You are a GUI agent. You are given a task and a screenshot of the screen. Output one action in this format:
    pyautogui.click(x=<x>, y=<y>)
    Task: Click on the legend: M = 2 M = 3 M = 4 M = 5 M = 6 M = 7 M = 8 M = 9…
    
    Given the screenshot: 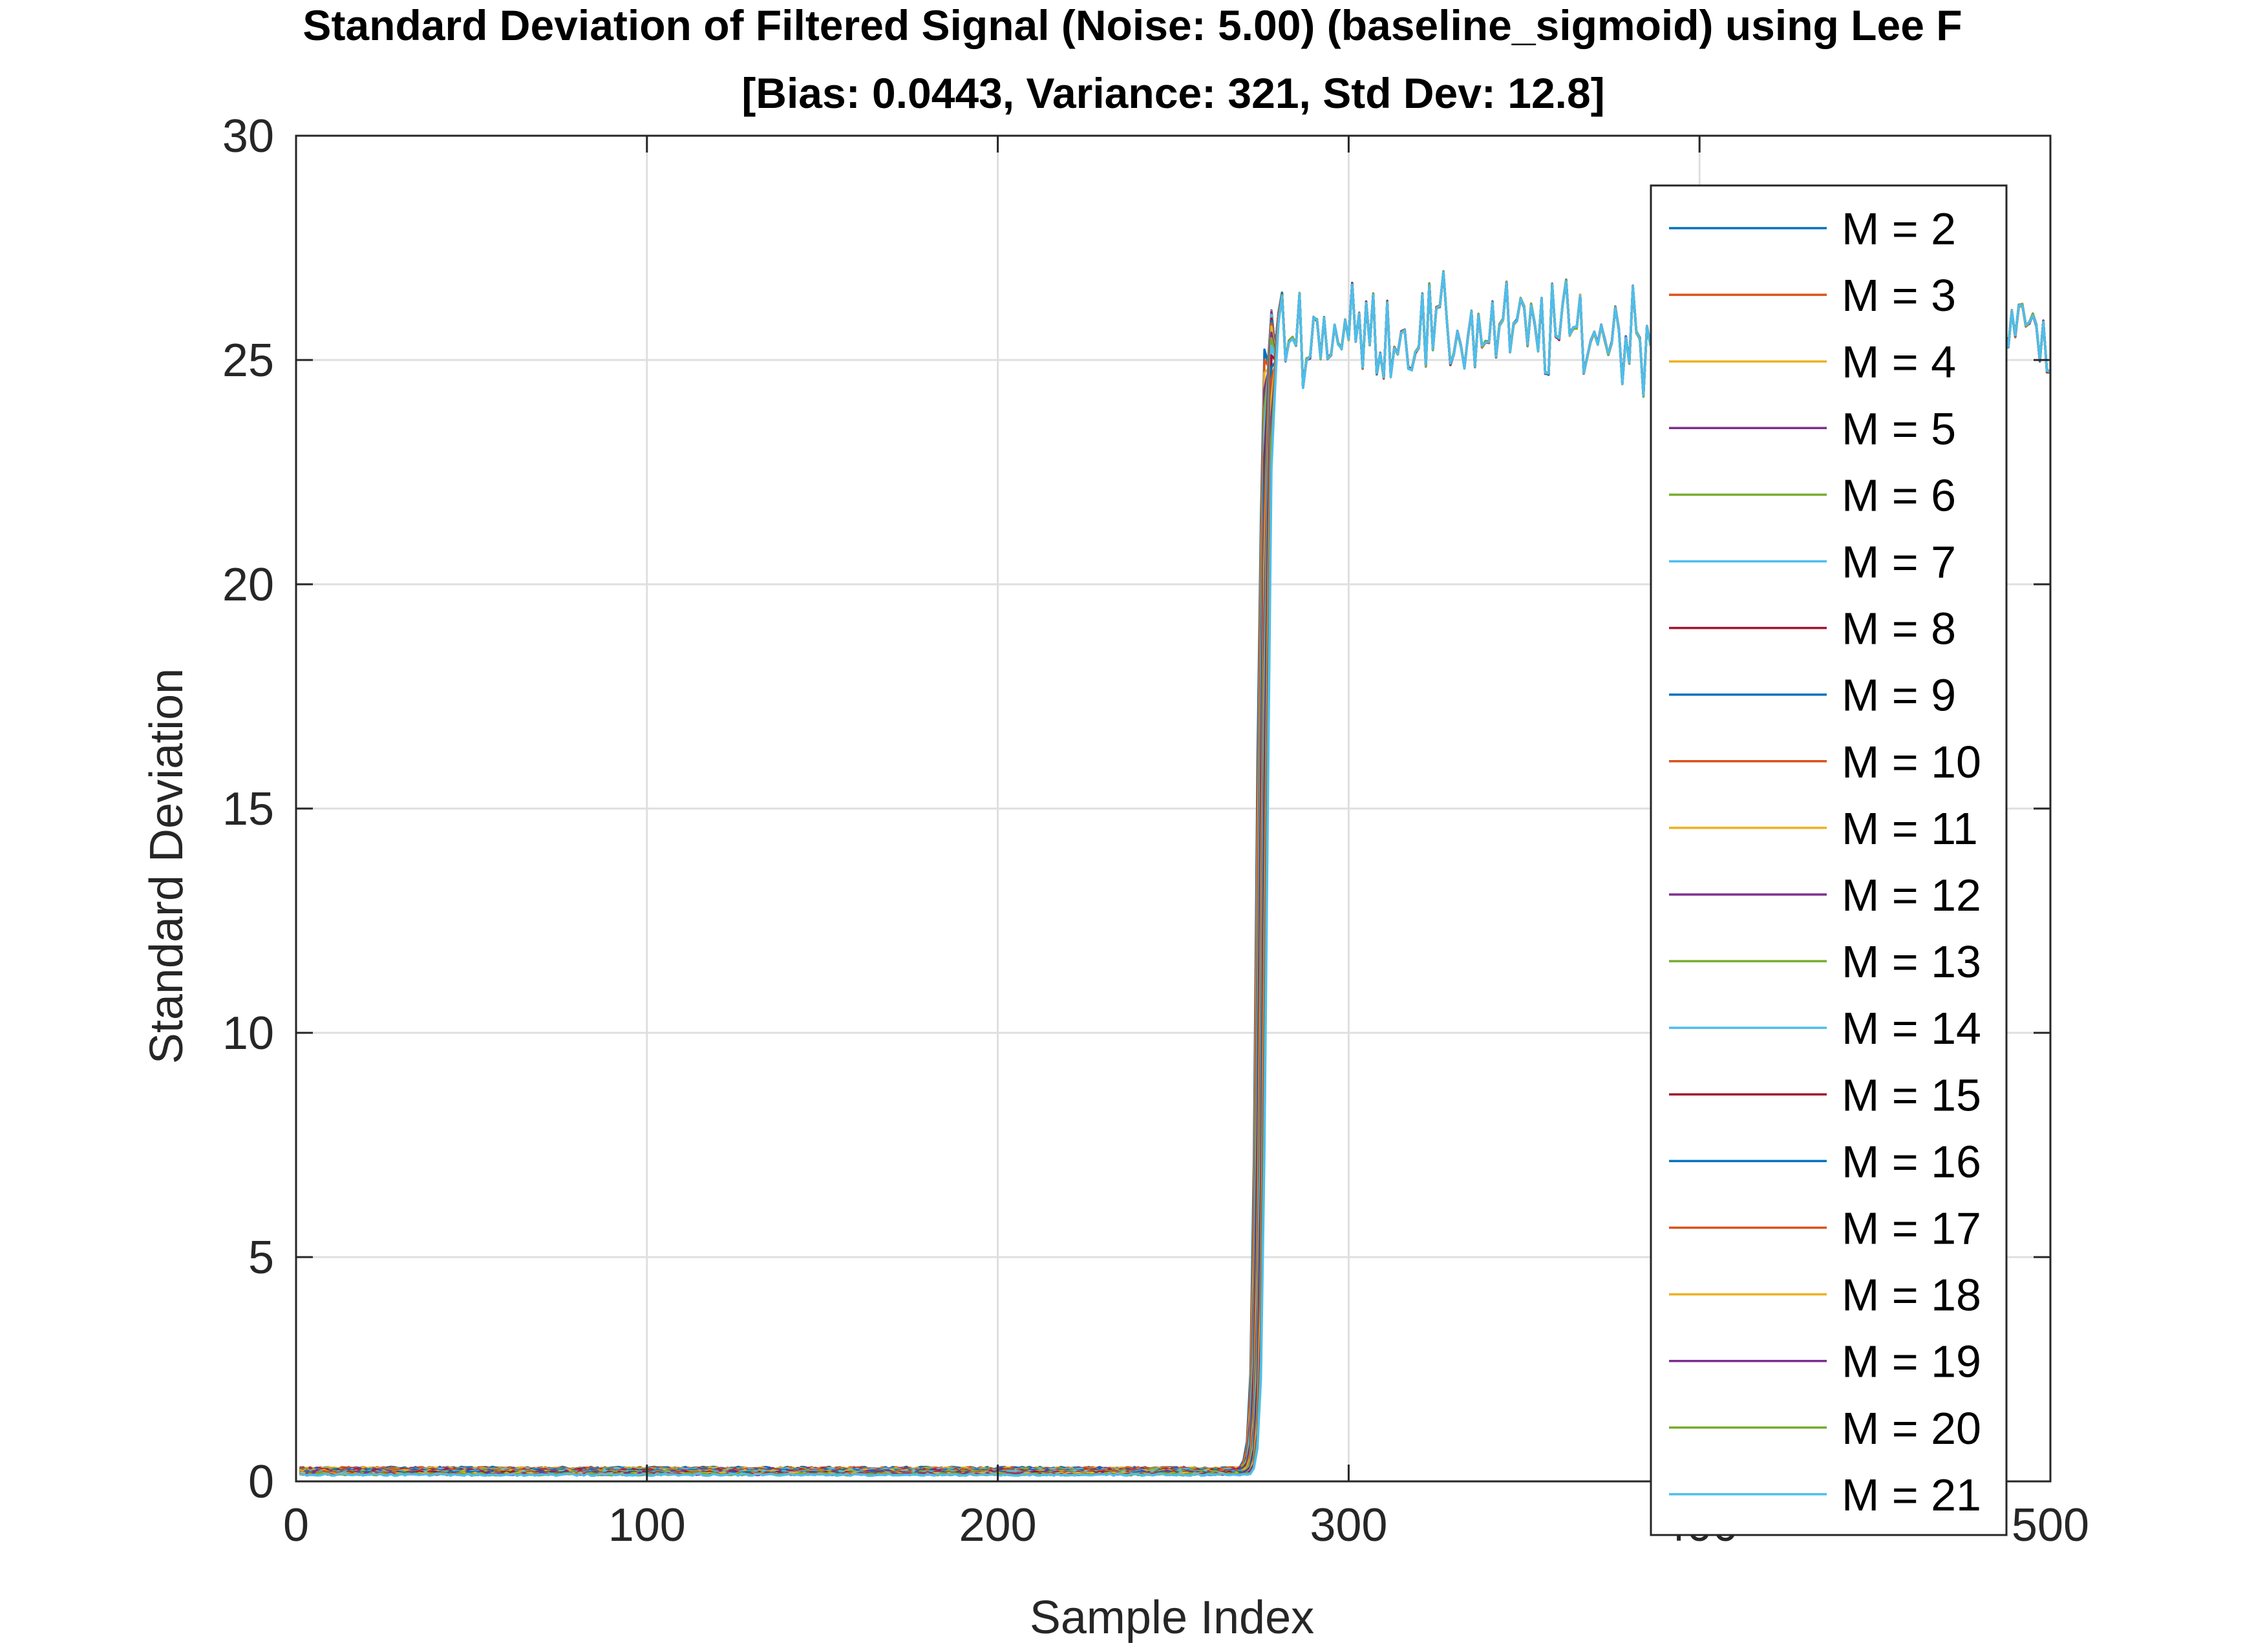 What is the action you would take?
    pyautogui.click(x=1829, y=860)
    